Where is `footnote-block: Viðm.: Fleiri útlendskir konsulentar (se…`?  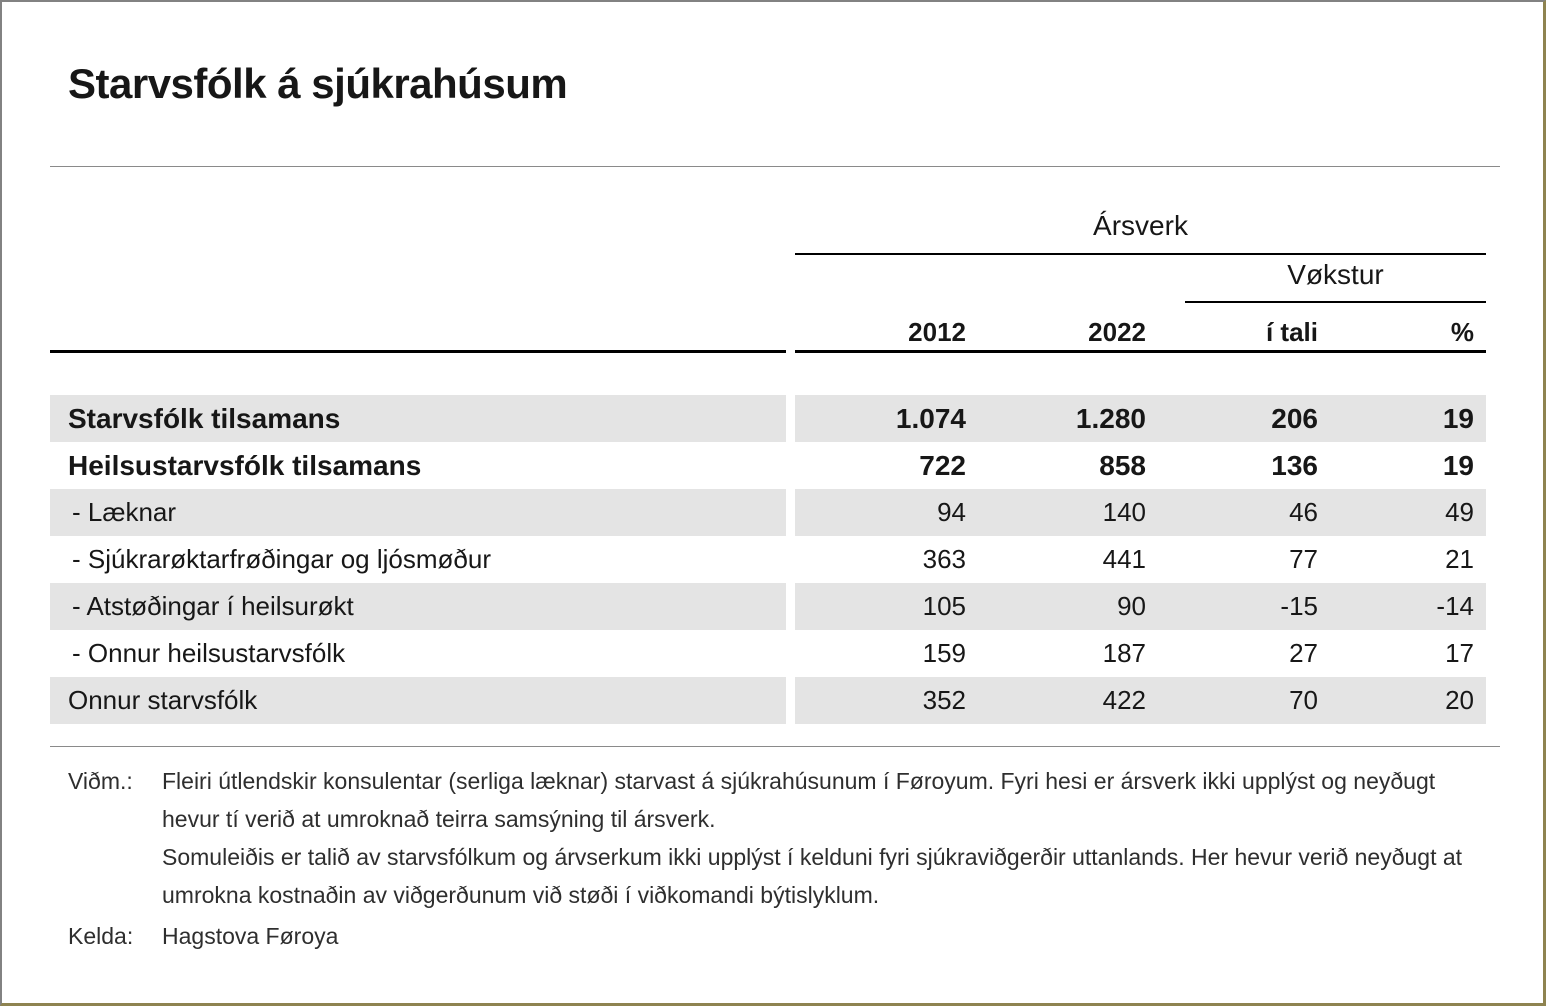 footnote-block: Viðm.: Fleiri útlendskir konsulentar (se… is located at coordinates (771, 838).